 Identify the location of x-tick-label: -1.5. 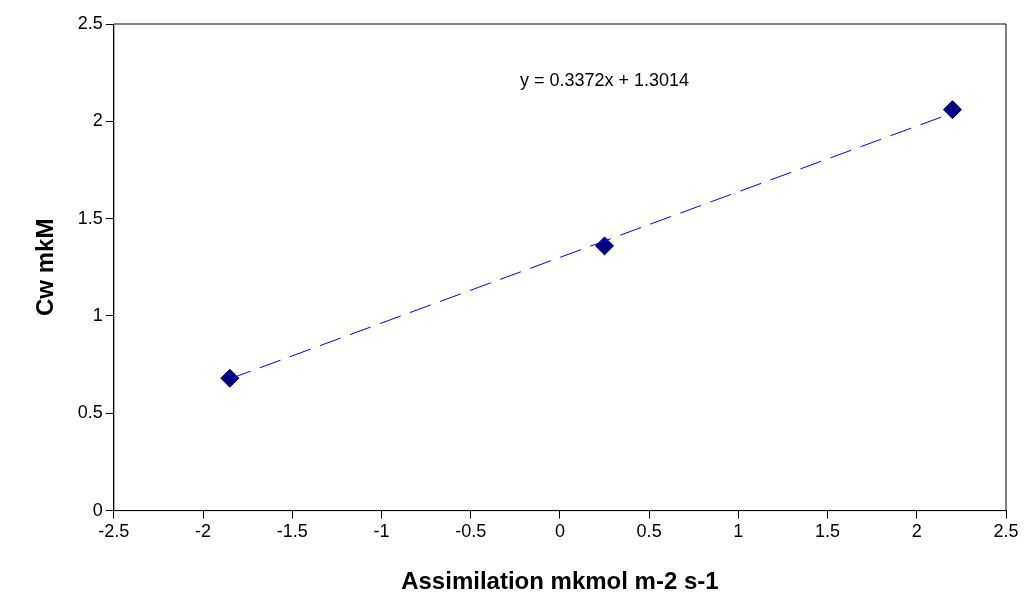
(292, 531).